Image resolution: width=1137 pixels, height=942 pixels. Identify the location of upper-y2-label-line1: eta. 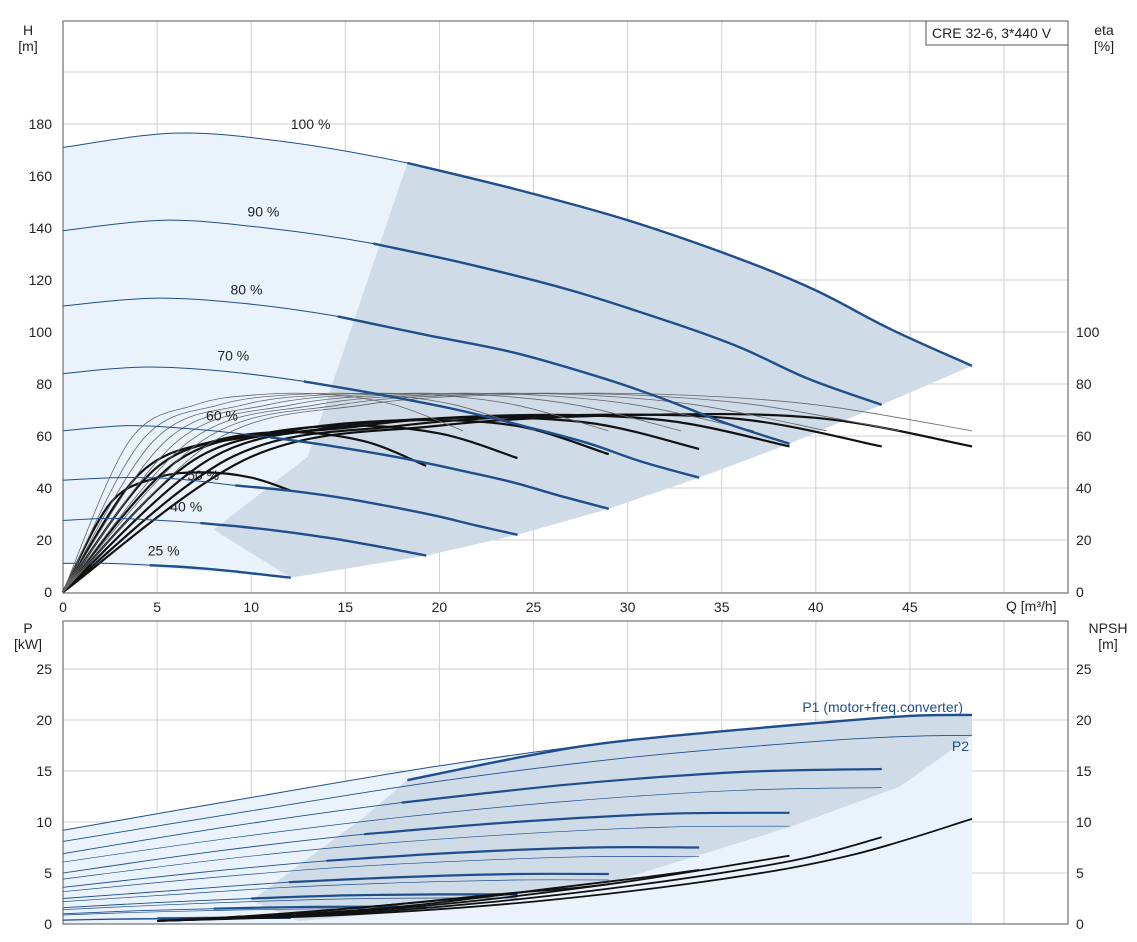
(1104, 30).